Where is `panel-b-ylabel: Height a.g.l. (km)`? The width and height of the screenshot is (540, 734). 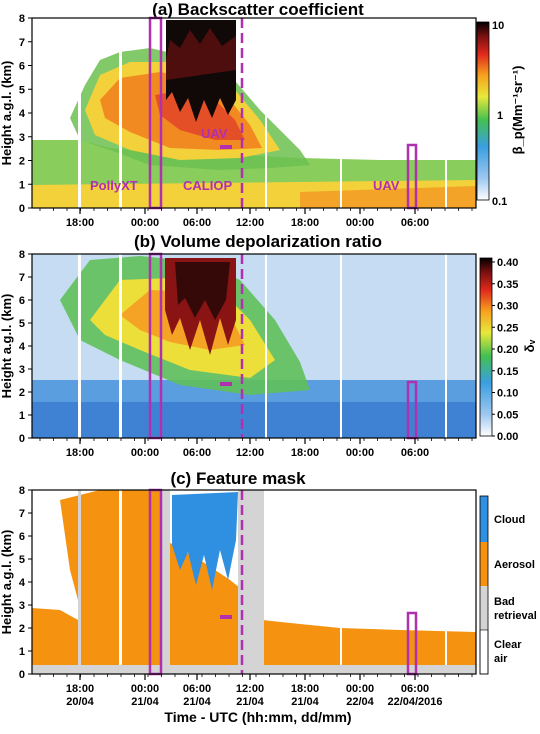
panel-b-ylabel: Height a.g.l. (km) is located at coordinates (7, 346).